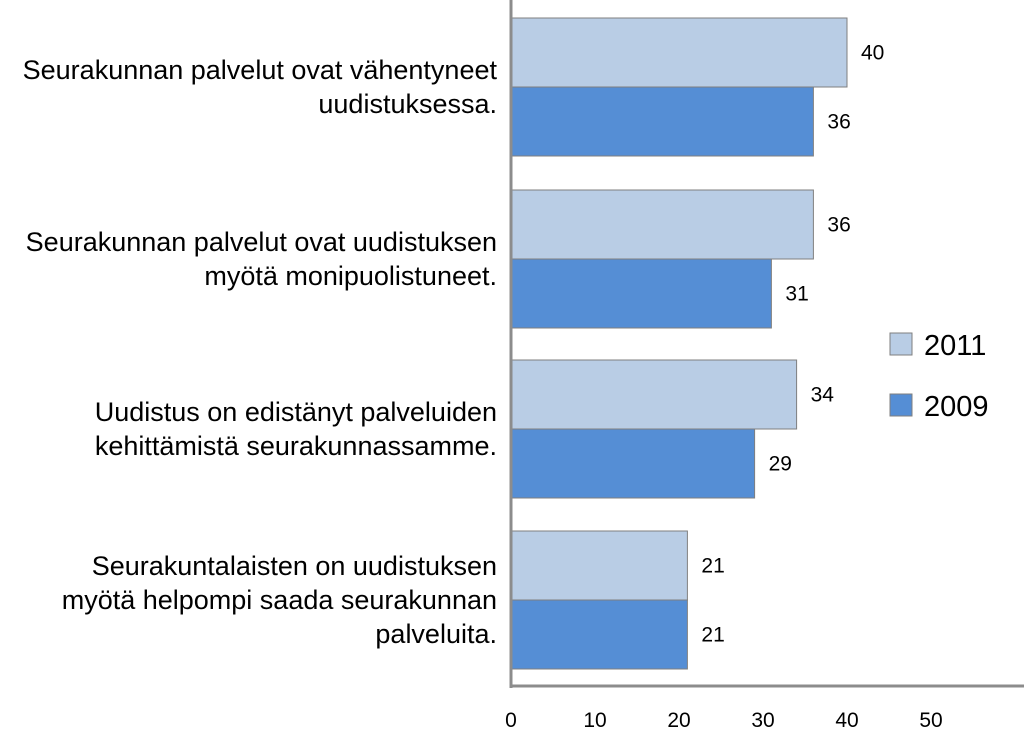 Image resolution: width=1024 pixels, height=729 pixels. Describe the element at coordinates (780, 464) in the screenshot. I see `data-label-2009-3: 29` at that location.